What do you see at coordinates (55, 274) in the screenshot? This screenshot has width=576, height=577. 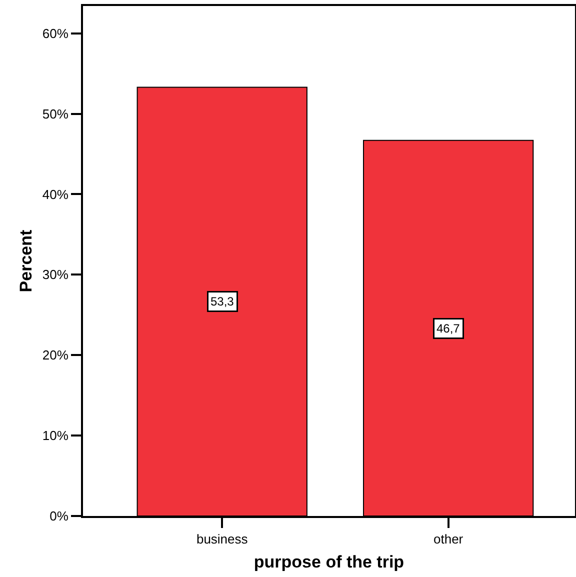 I see `y-tick-label: 30%` at bounding box center [55, 274].